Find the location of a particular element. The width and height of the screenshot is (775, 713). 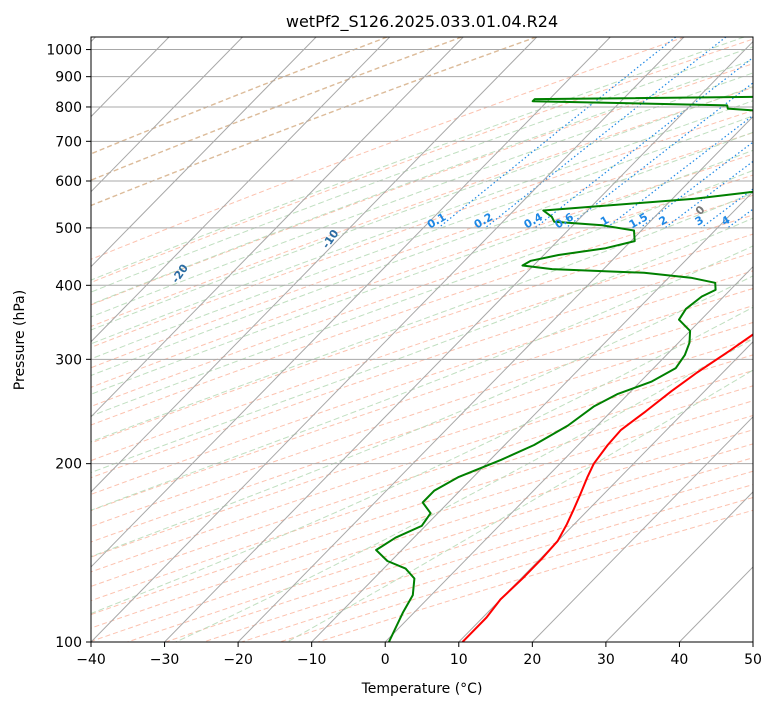

y-tick-label: 600 is located at coordinates (68, 182).